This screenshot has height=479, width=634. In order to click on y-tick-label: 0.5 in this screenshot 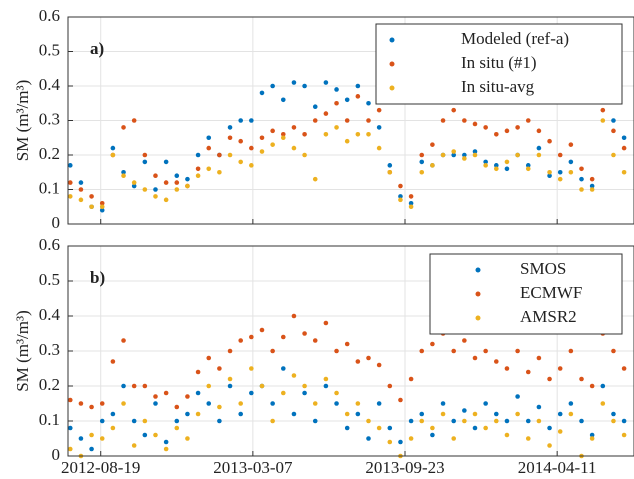, I will do `click(49, 279)`.